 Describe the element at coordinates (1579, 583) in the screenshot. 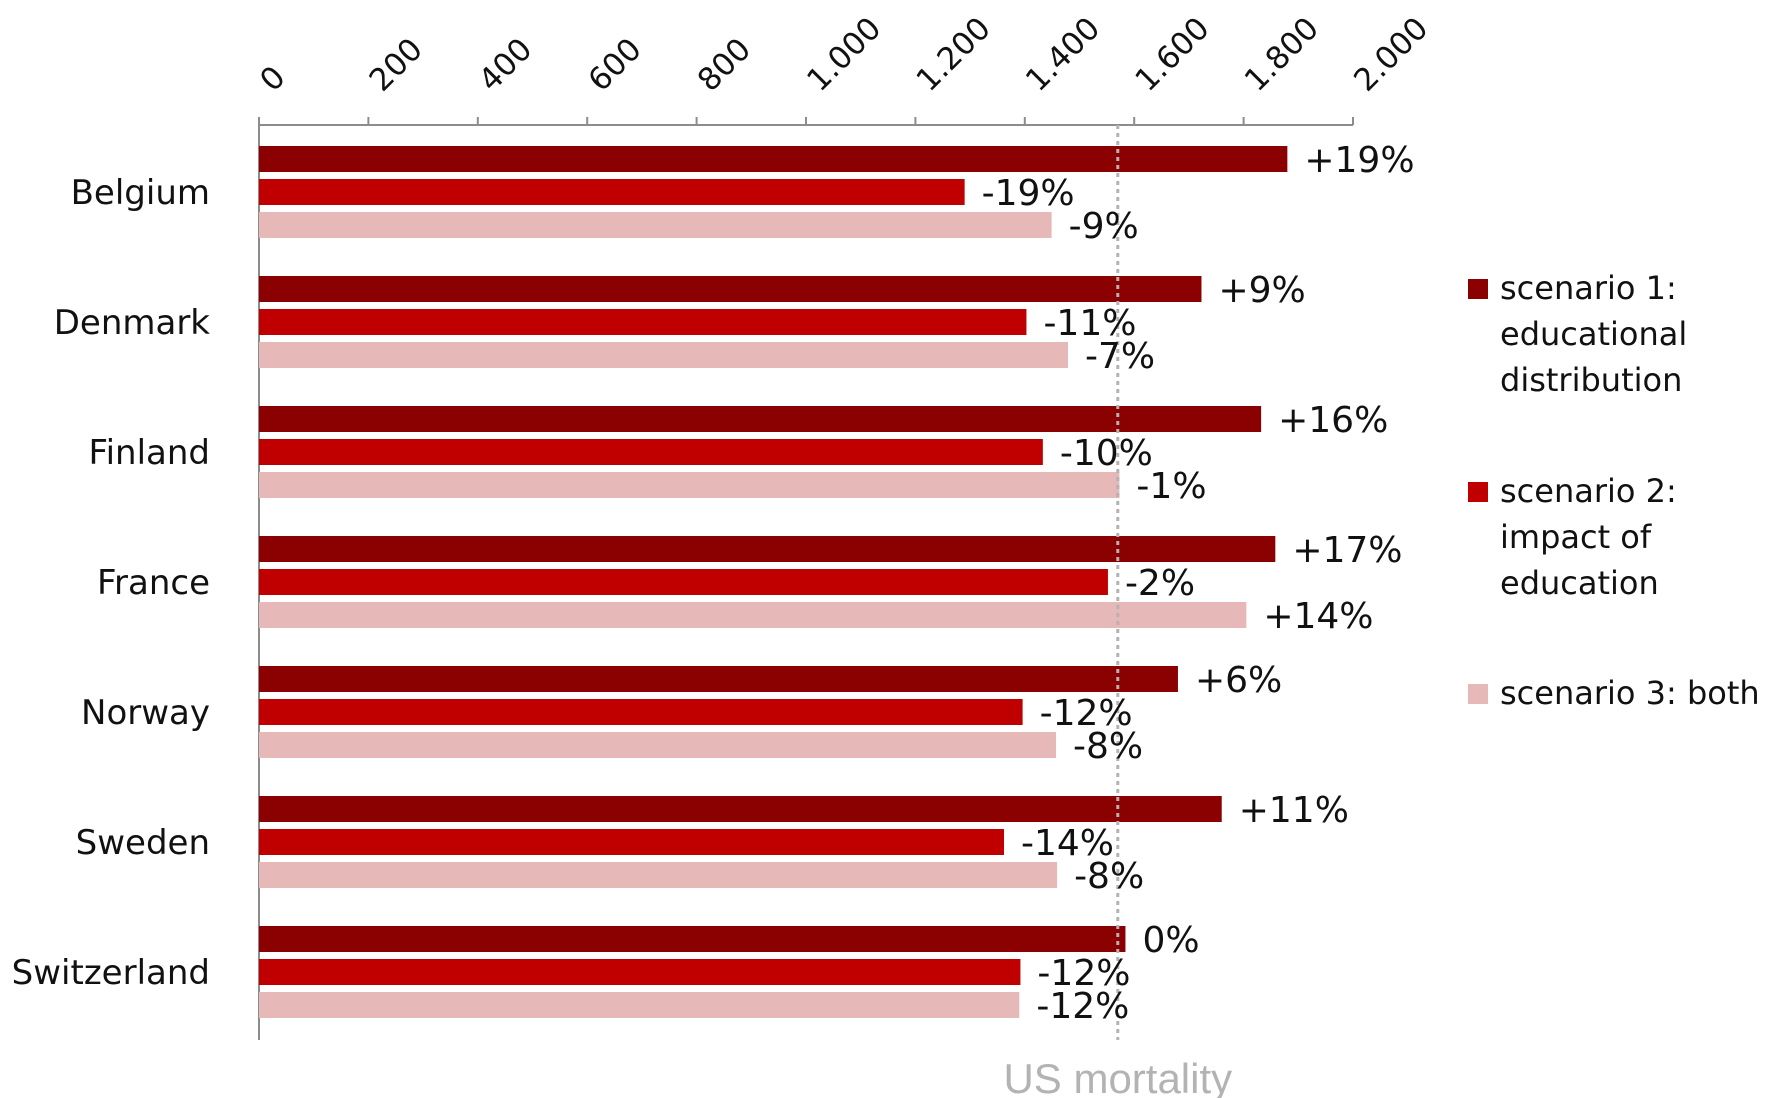

I see `legend-entry-text: education` at that location.